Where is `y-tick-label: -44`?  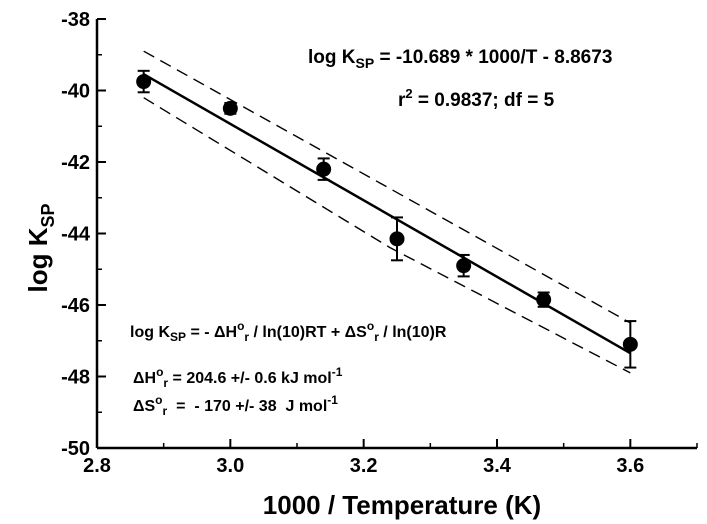 y-tick-label: -44 is located at coordinates (76, 235).